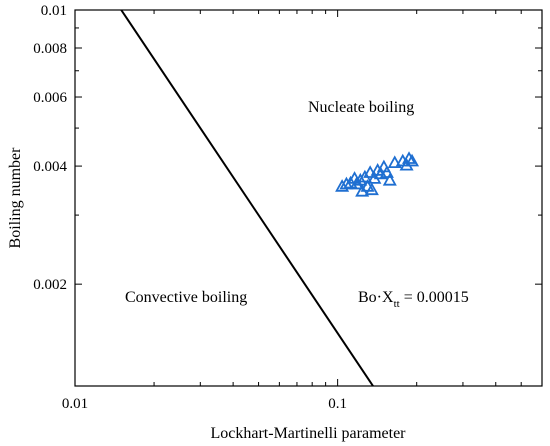 The height and width of the screenshot is (446, 550). What do you see at coordinates (361, 107) in the screenshot?
I see `region-label-nucleate: Nucleate boiling` at bounding box center [361, 107].